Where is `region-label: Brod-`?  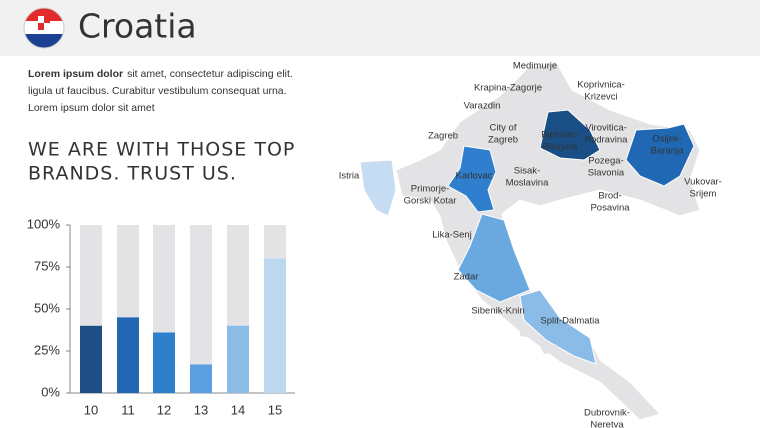 region-label: Brod- is located at coordinates (609, 196).